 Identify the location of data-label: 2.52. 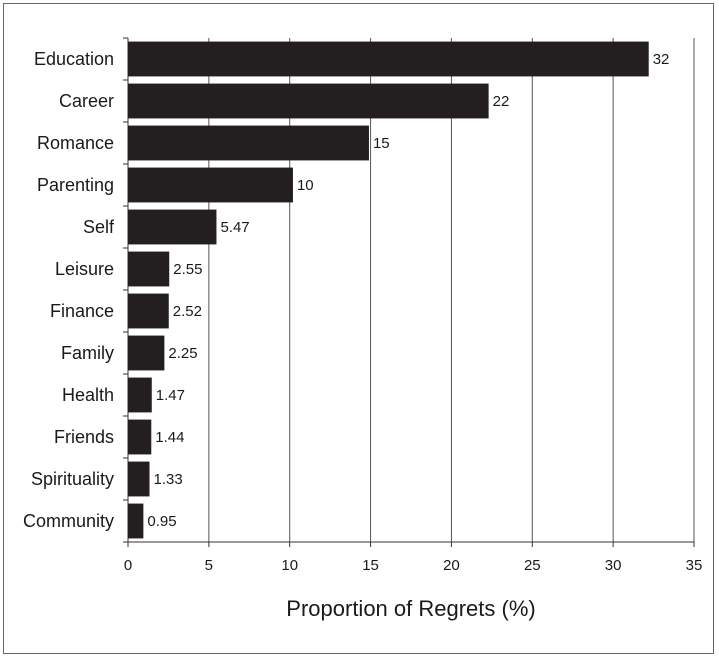
(187, 311).